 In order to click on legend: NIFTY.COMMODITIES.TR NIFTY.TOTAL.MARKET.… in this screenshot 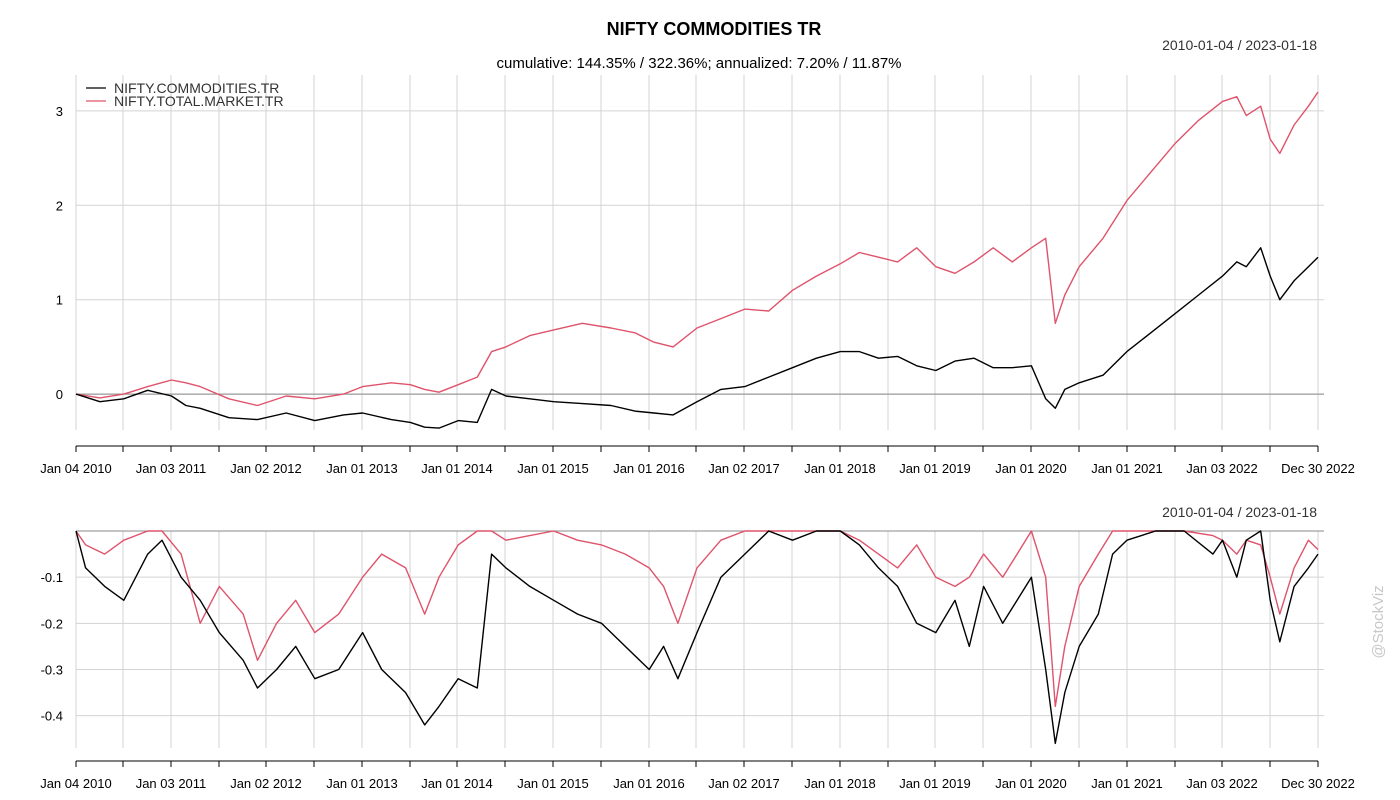, I will do `click(185, 94)`.